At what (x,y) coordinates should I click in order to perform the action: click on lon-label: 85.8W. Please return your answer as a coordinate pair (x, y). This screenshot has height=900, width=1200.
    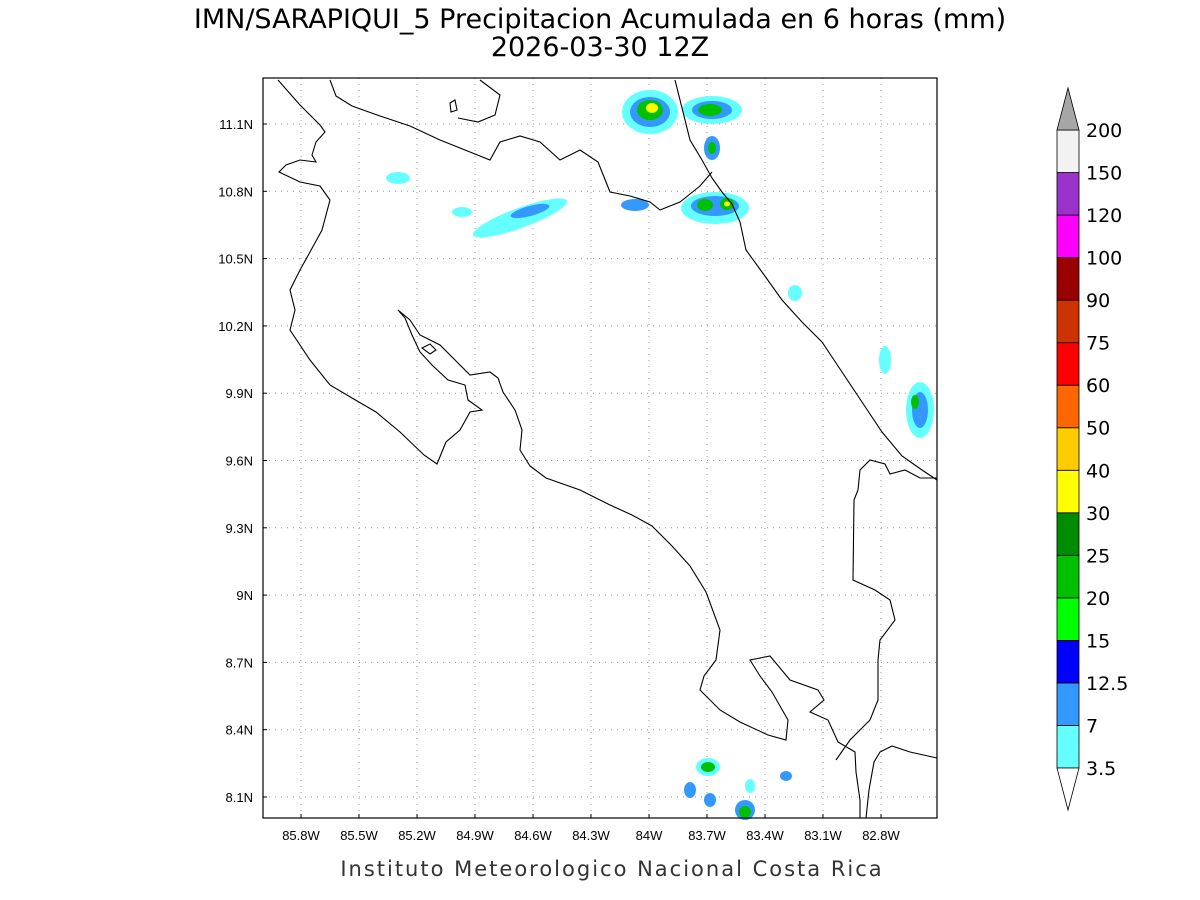
    Looking at the image, I should click on (301, 835).